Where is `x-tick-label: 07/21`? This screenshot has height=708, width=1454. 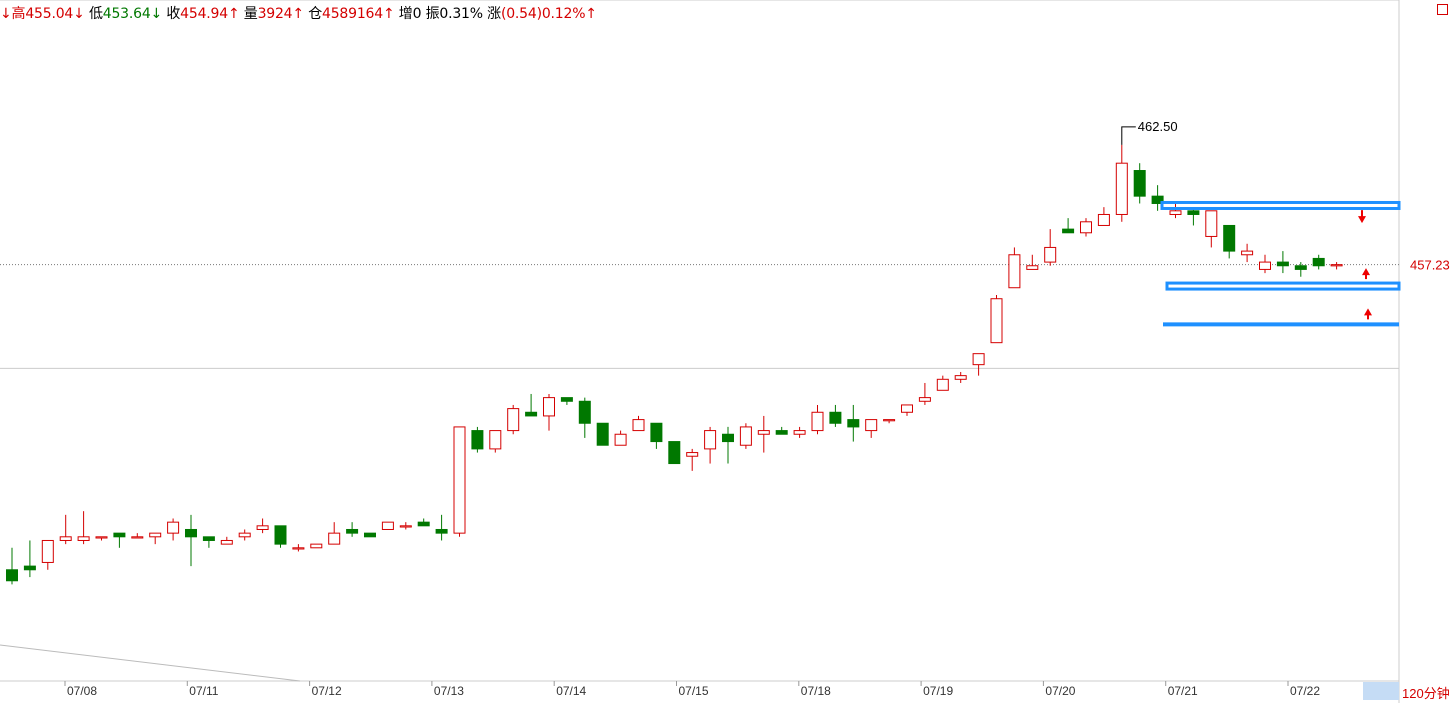
x-tick-label: 07/21 is located at coordinates (1183, 691).